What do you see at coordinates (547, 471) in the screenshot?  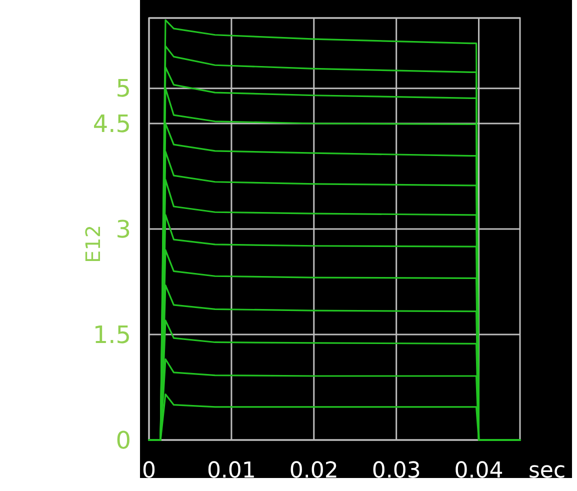 I see `x-axis-title: sec` at bounding box center [547, 471].